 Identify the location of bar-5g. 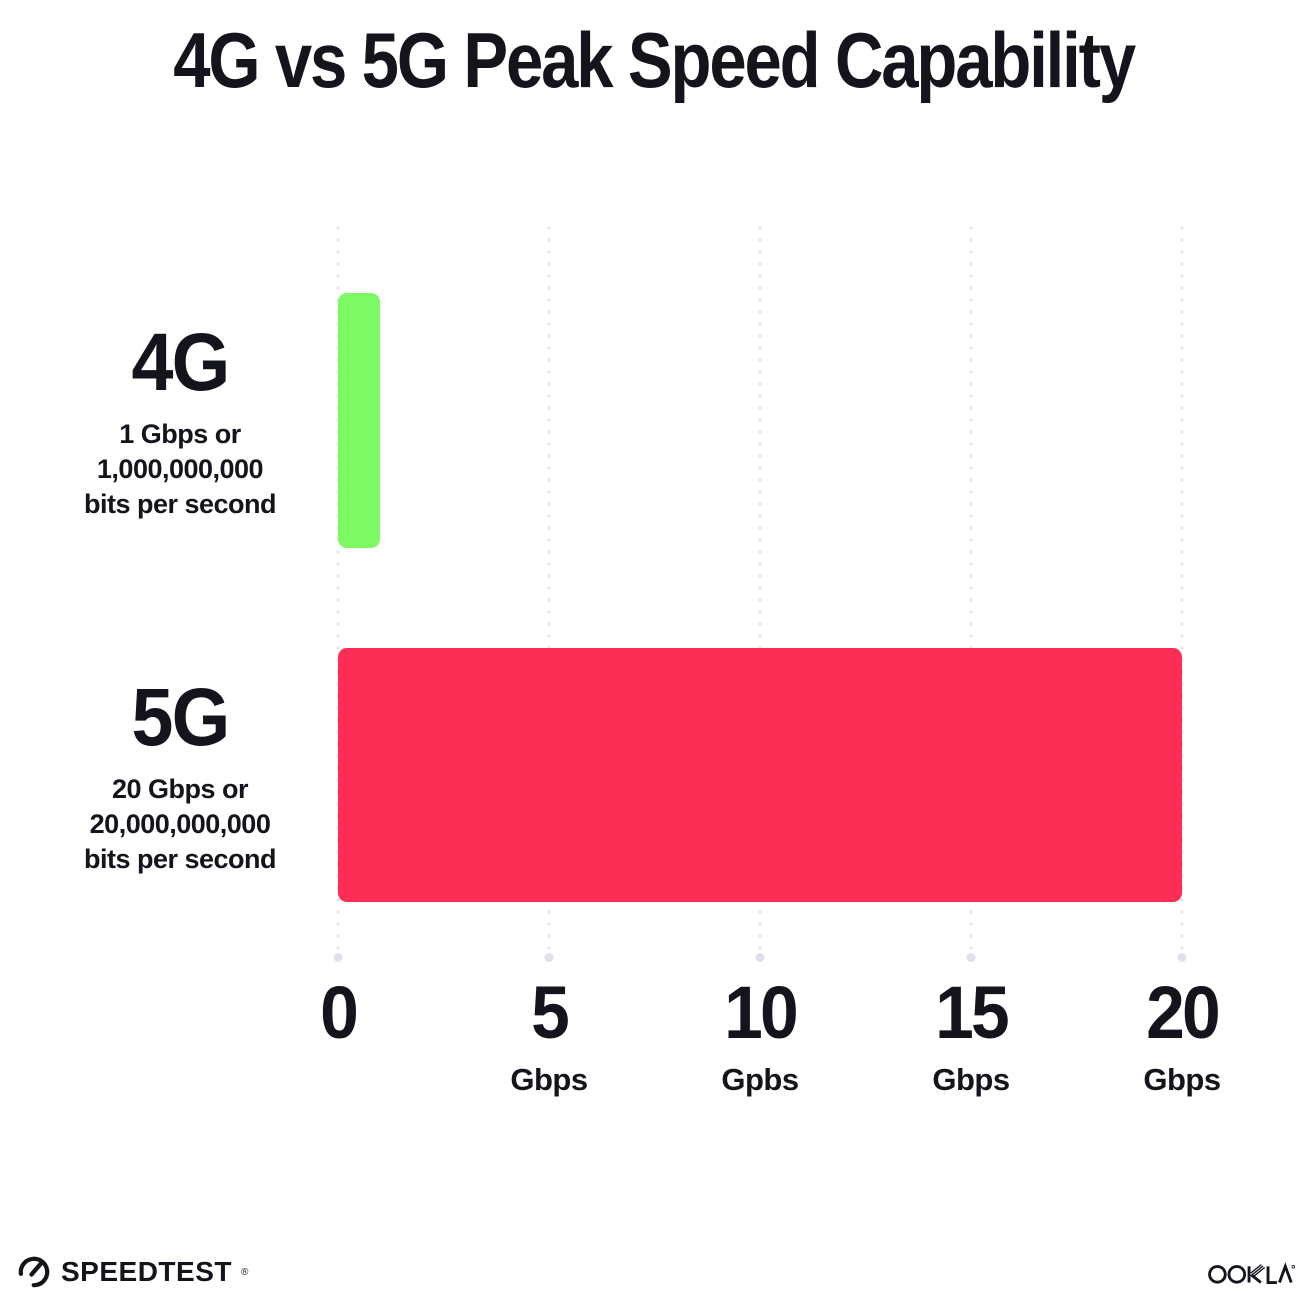
(760, 775).